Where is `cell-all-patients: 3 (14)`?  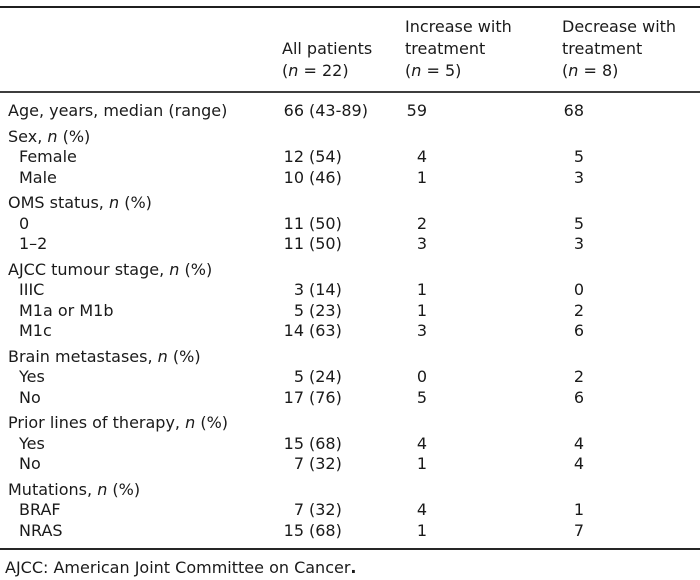
cell-all-patients: 3 (14) is located at coordinates (317, 289).